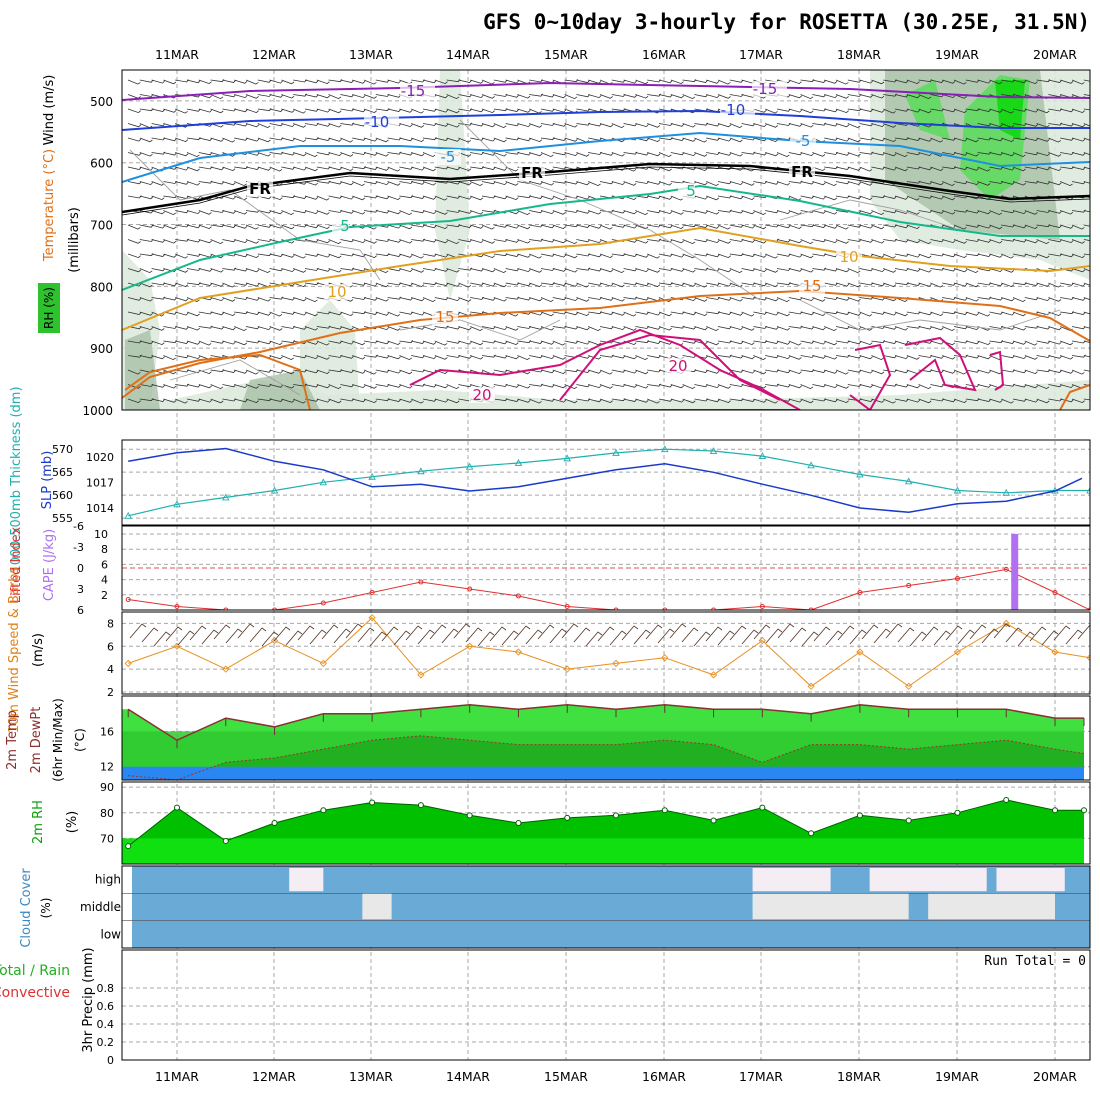  I want to click on contour-label: -15, so click(765, 89).